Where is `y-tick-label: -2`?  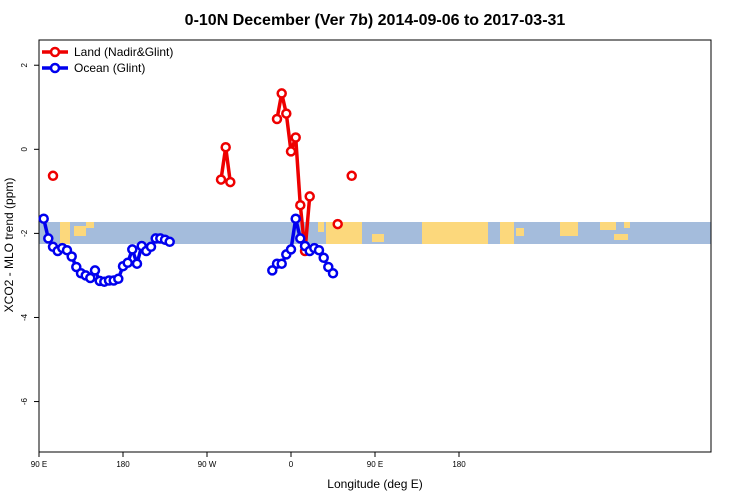
y-tick-label: -2 is located at coordinates (24, 233).